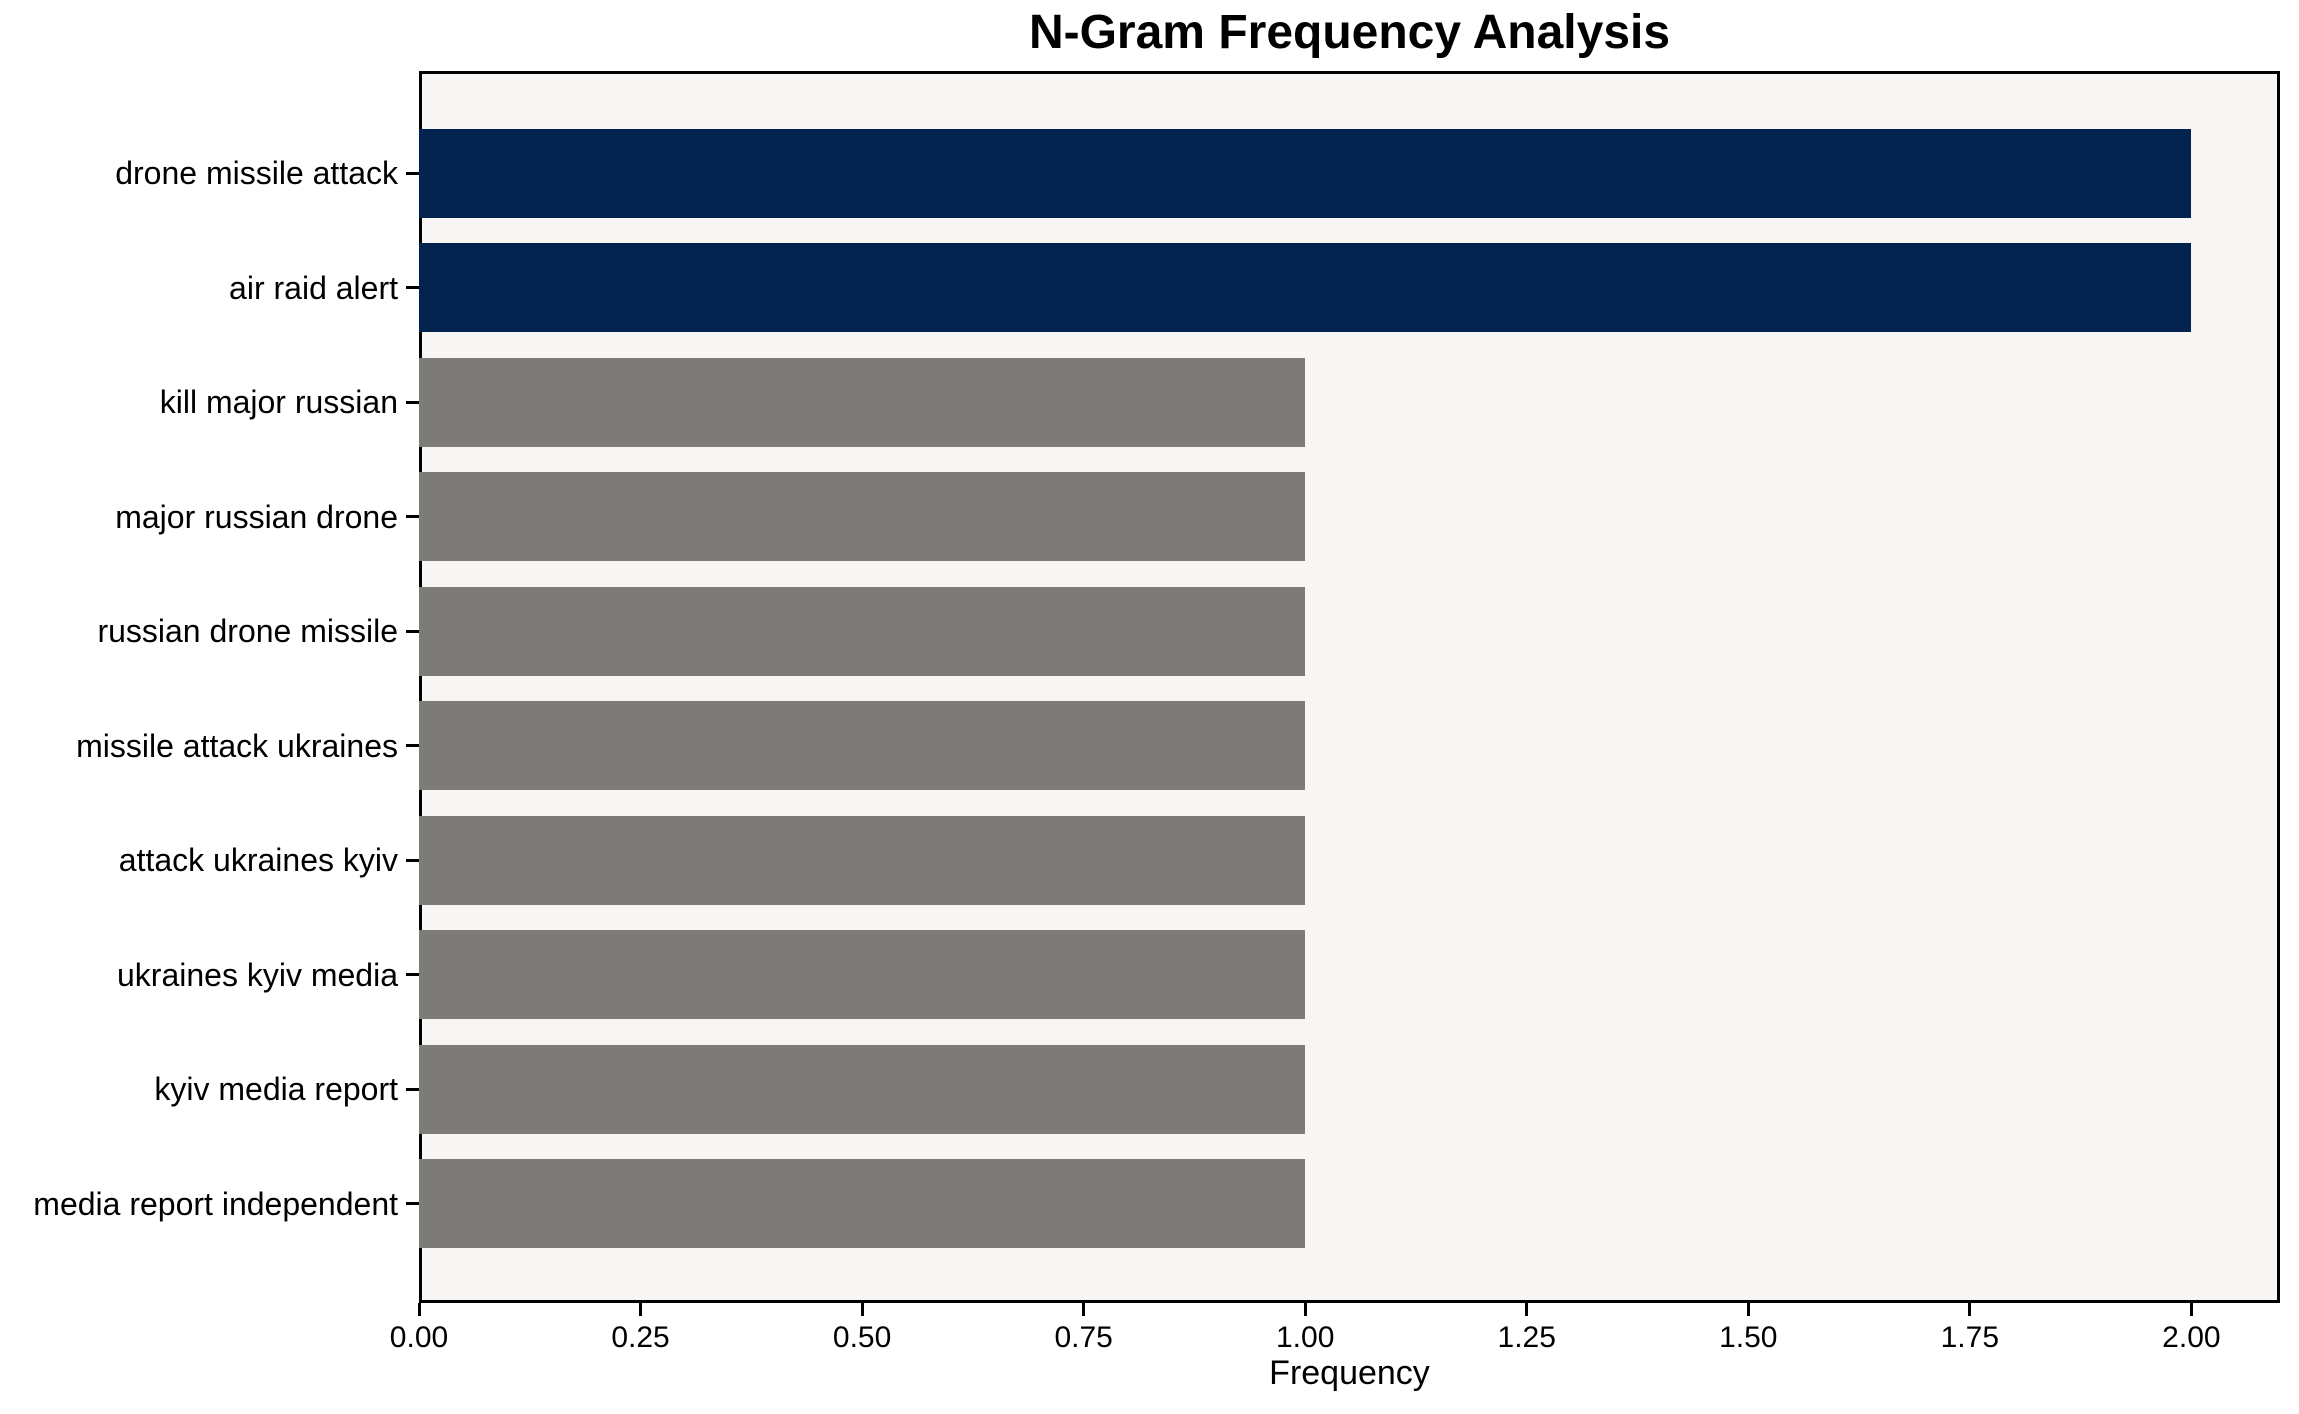 This screenshot has width=2299, height=1414. Describe the element at coordinates (237, 745) in the screenshot. I see `y-tick-label: missile attack ukraines` at that location.